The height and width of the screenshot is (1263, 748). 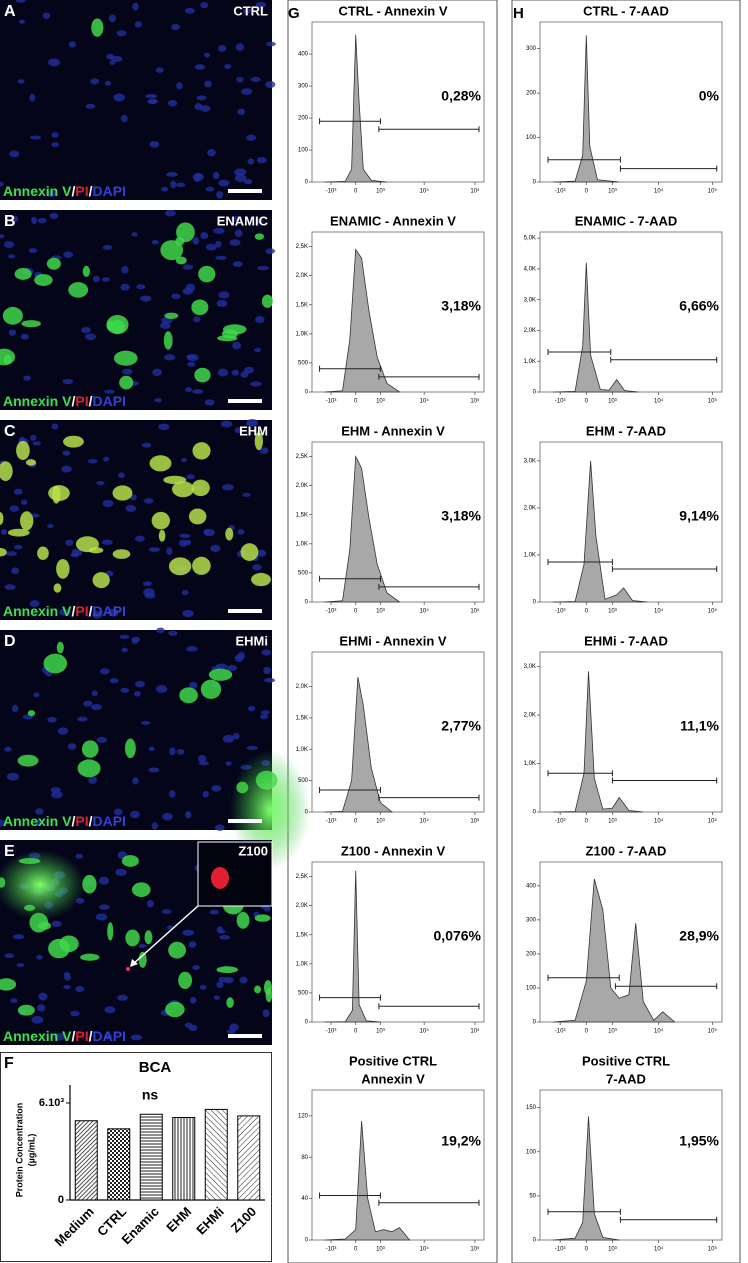 What do you see at coordinates (294, 13) in the screenshot?
I see `column-letter: G` at bounding box center [294, 13].